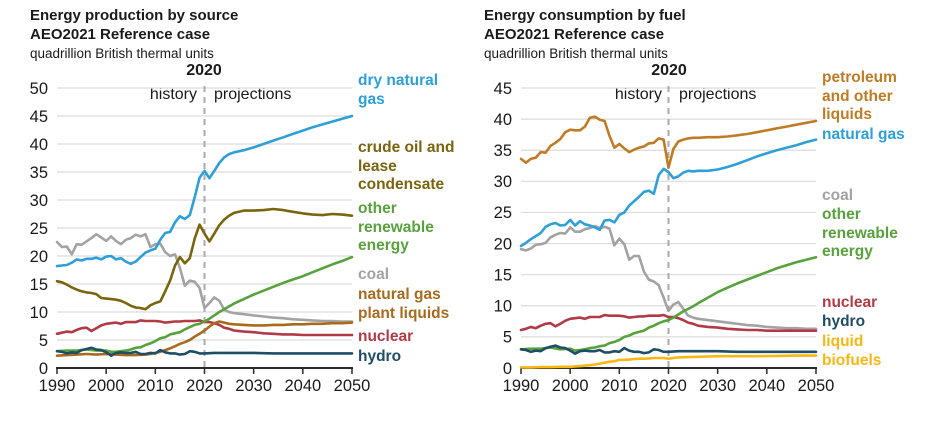 Image resolution: width=936 pixels, height=432 pixels. Describe the element at coordinates (406, 166) in the screenshot. I see `legend-crude-oil-lease-condensate: crude oil and lease condensate` at that location.